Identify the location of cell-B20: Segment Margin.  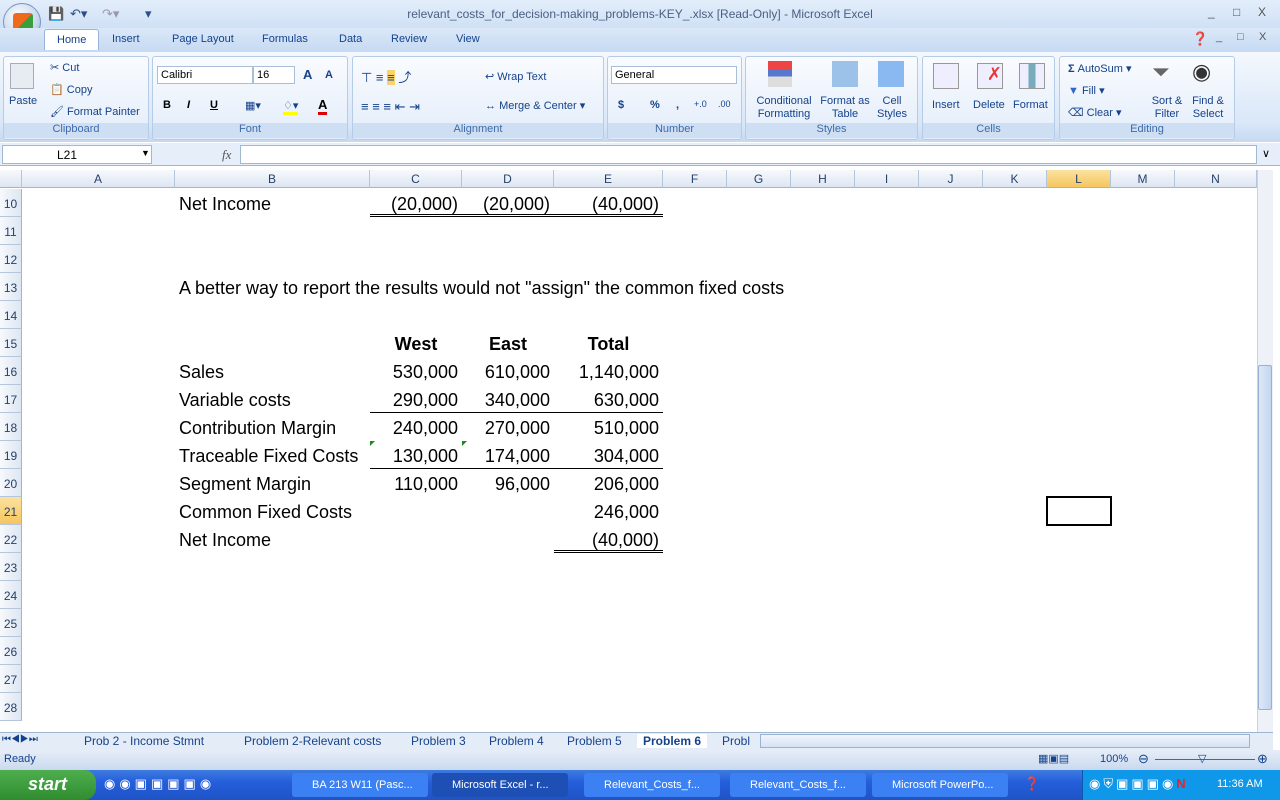
(272, 483).